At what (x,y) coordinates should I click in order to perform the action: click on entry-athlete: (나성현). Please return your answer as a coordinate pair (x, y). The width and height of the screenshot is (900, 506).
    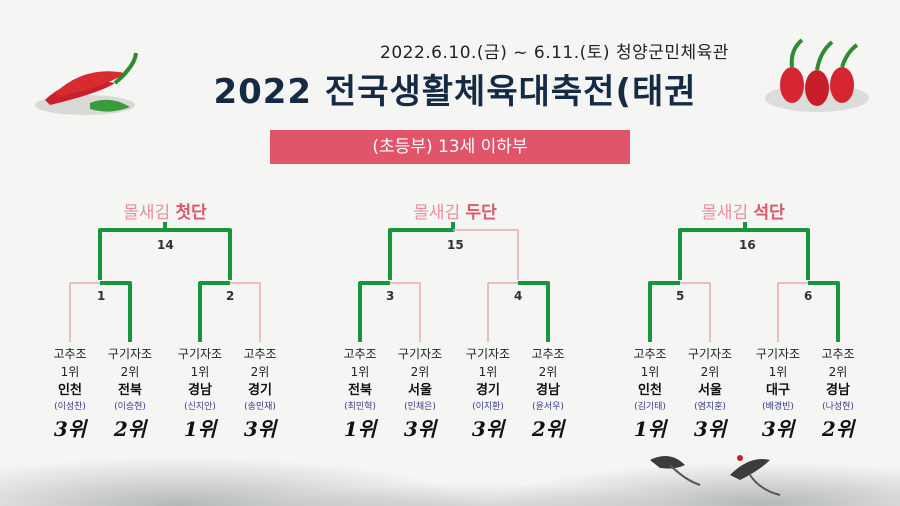
    Looking at the image, I should click on (838, 407).